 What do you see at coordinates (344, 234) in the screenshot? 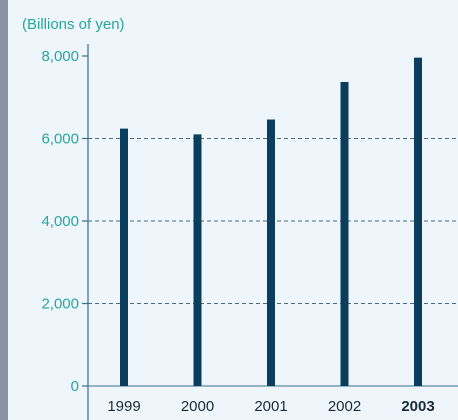
I see `bar-2002` at bounding box center [344, 234].